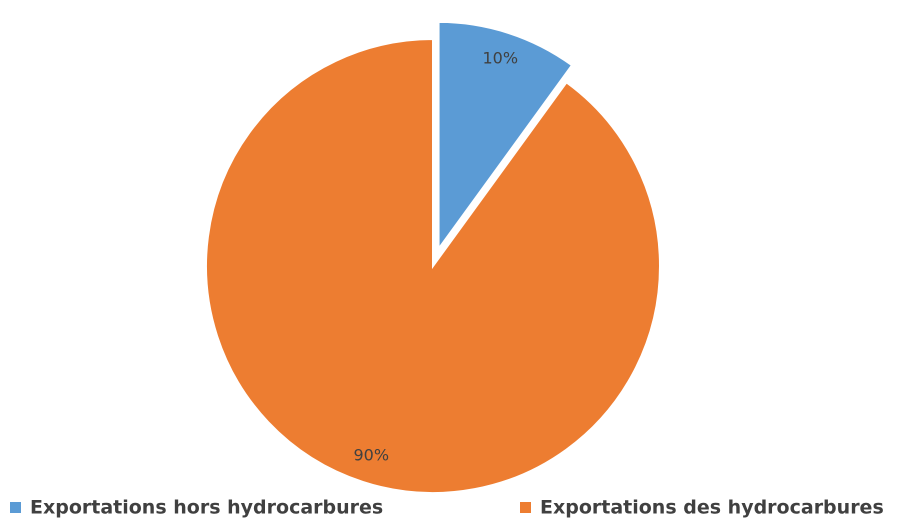 This screenshot has width=913, height=523. I want to click on data-label: 90%, so click(371, 454).